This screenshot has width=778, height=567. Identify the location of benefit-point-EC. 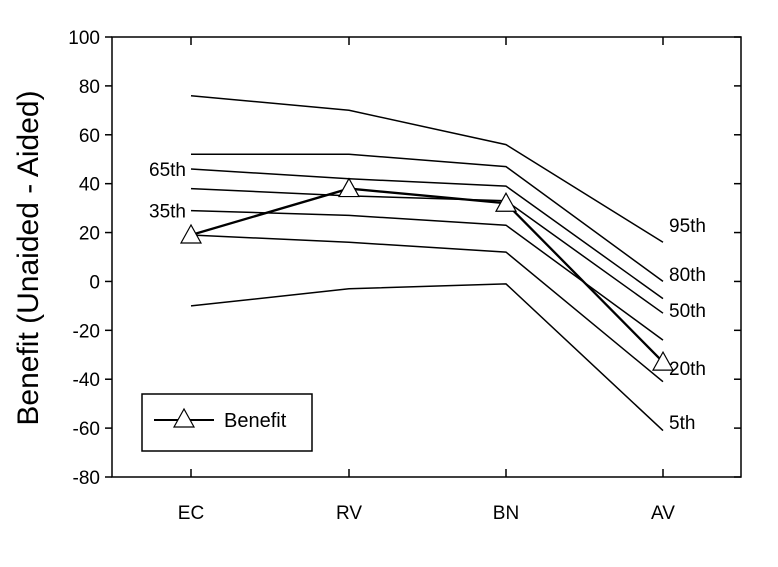
(191, 233).